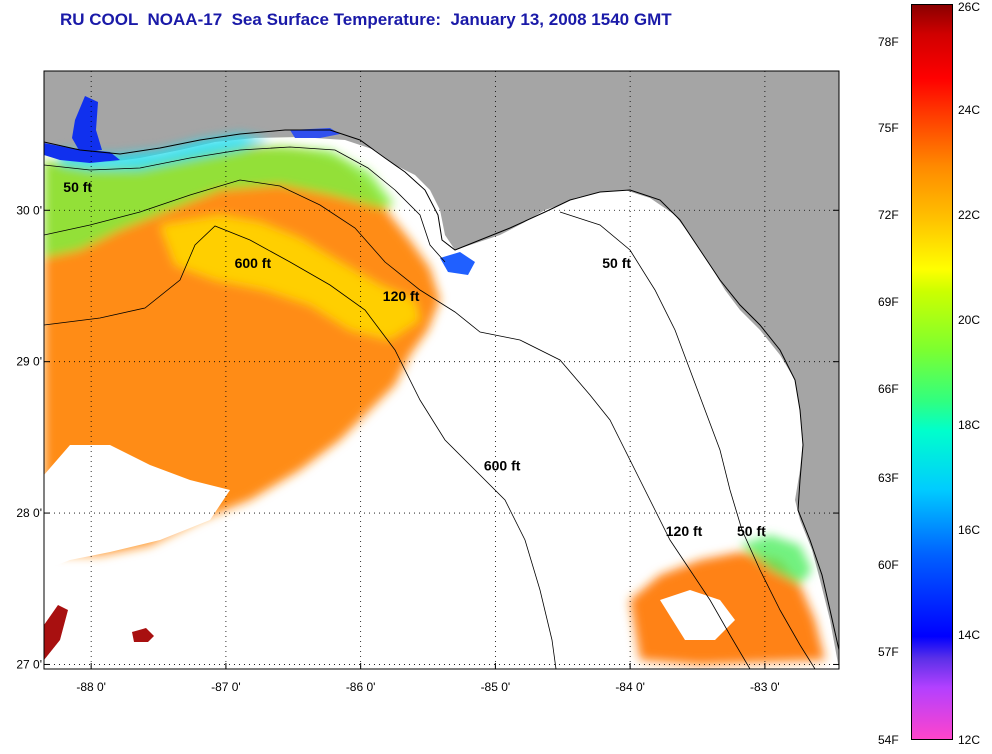 The width and height of the screenshot is (992, 754). I want to click on colorbar-f-label: 66F, so click(888, 389).